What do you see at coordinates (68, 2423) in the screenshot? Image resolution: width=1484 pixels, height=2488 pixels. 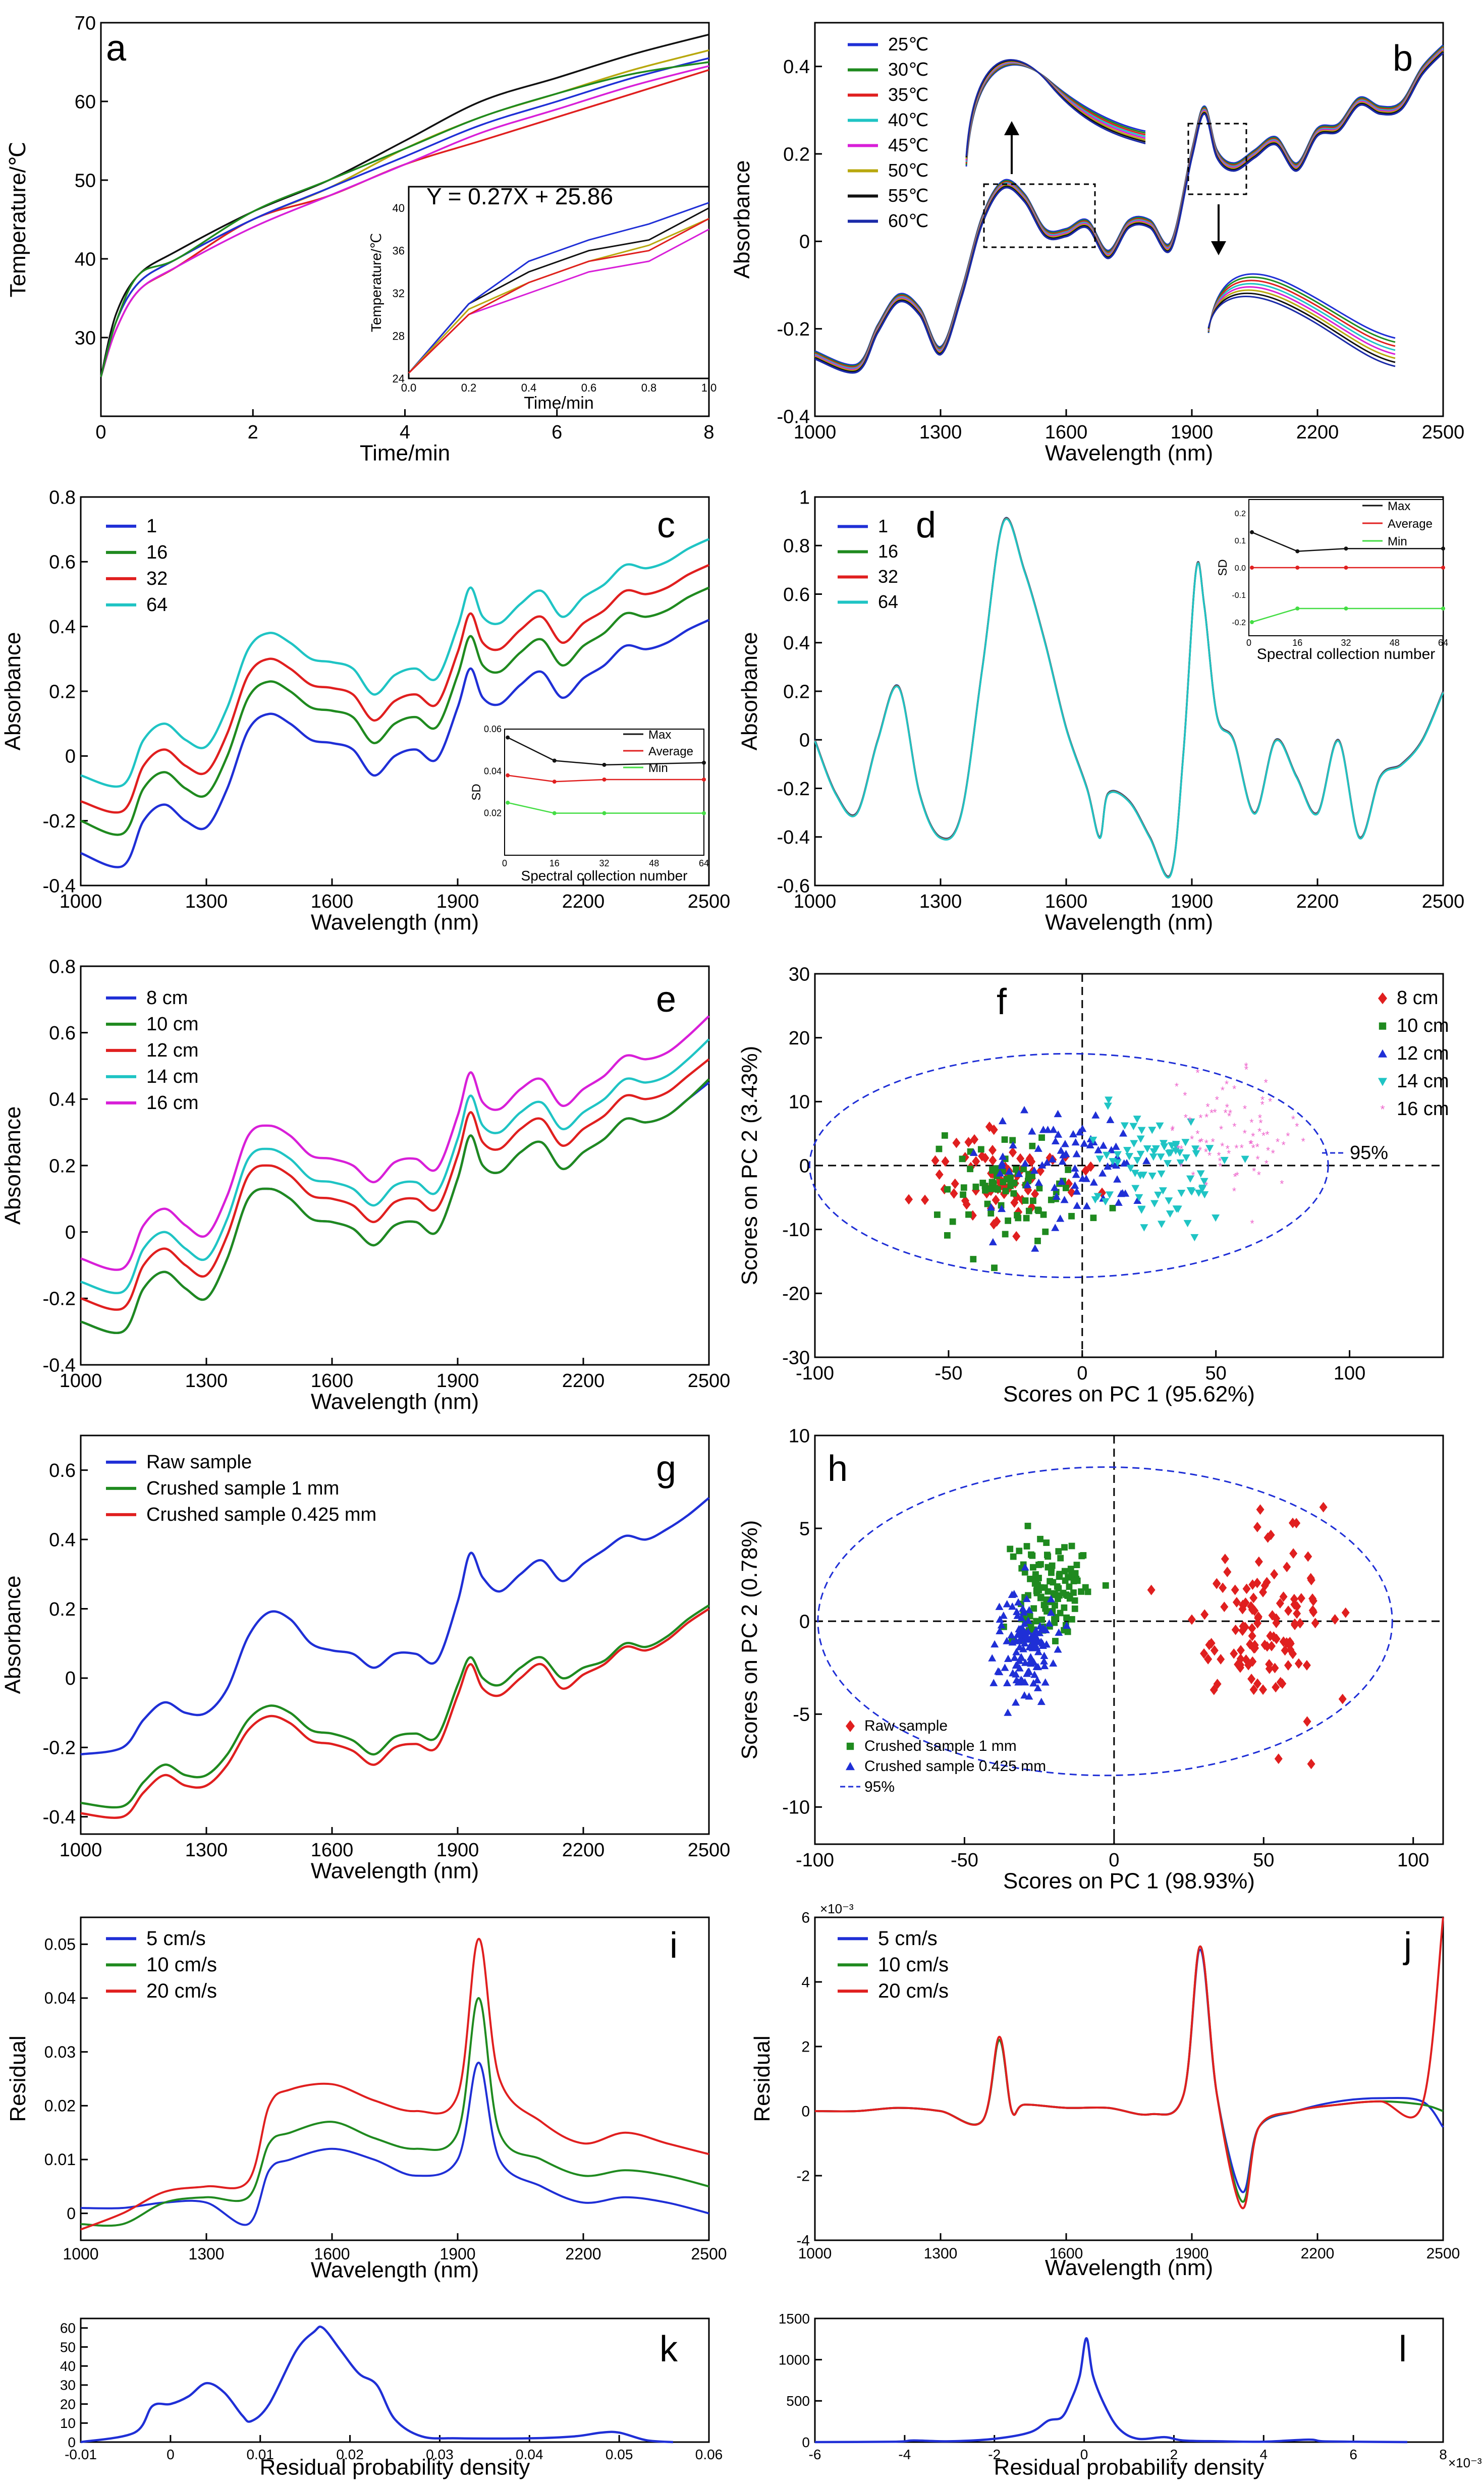 I see `y-tick-label: 10` at bounding box center [68, 2423].